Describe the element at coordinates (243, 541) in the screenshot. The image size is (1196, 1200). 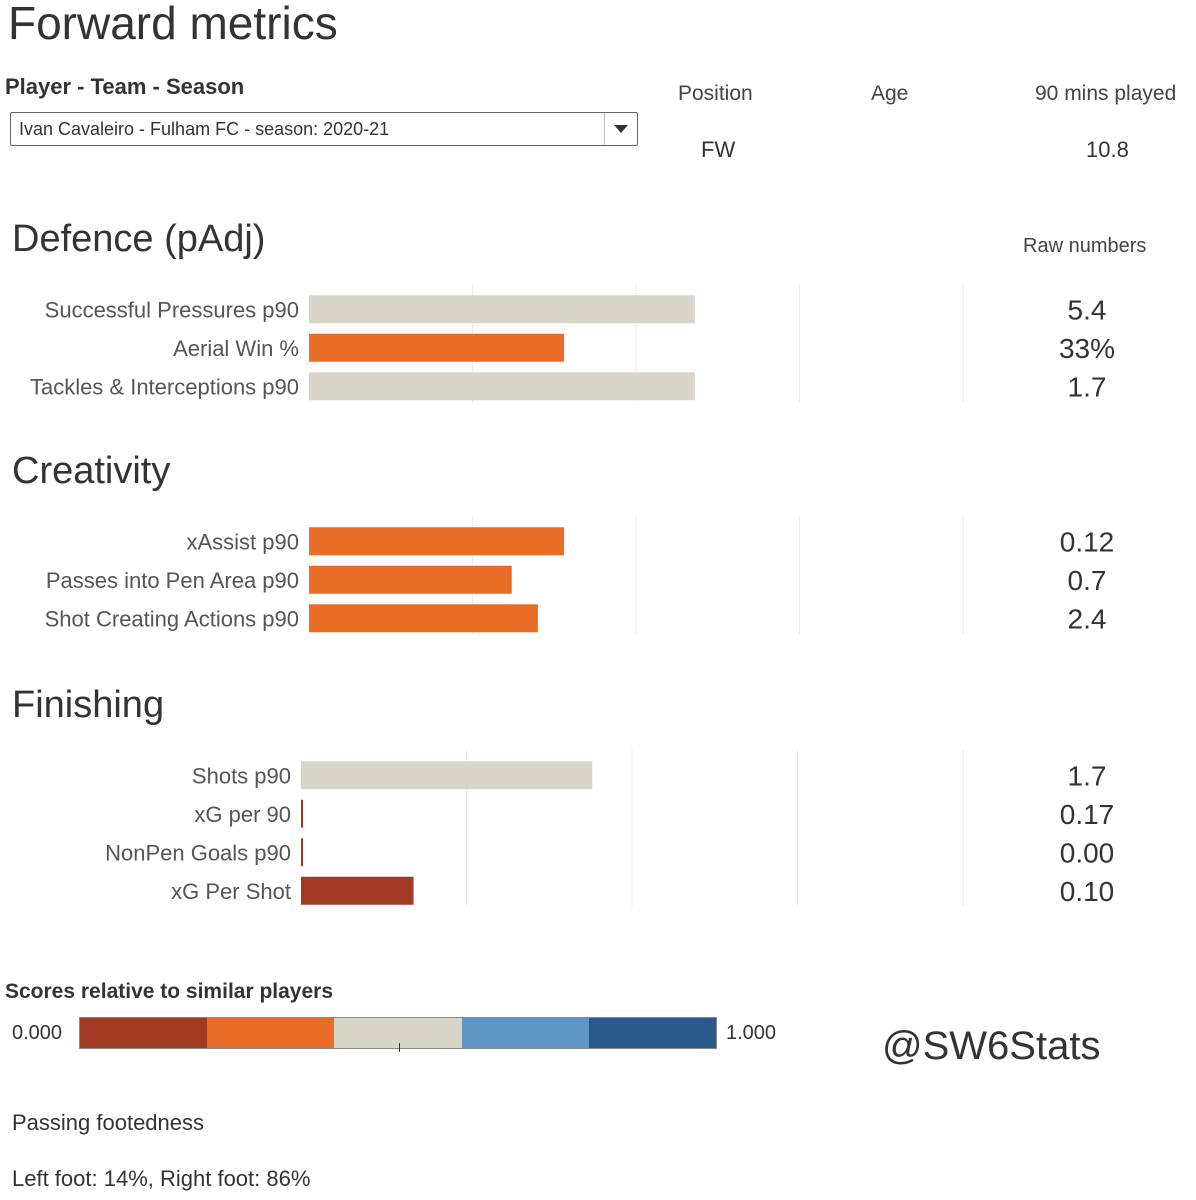
I see `category-label: xAssist p90` at that location.